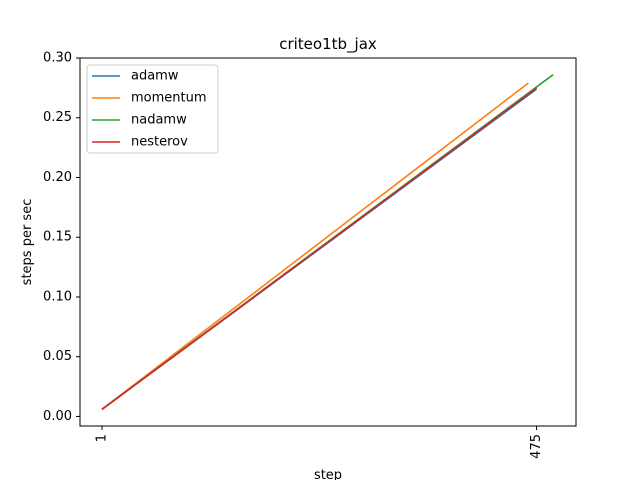 The width and height of the screenshot is (640, 480). Describe the element at coordinates (169, 98) in the screenshot. I see `legend-label-momentum: momentum` at that location.